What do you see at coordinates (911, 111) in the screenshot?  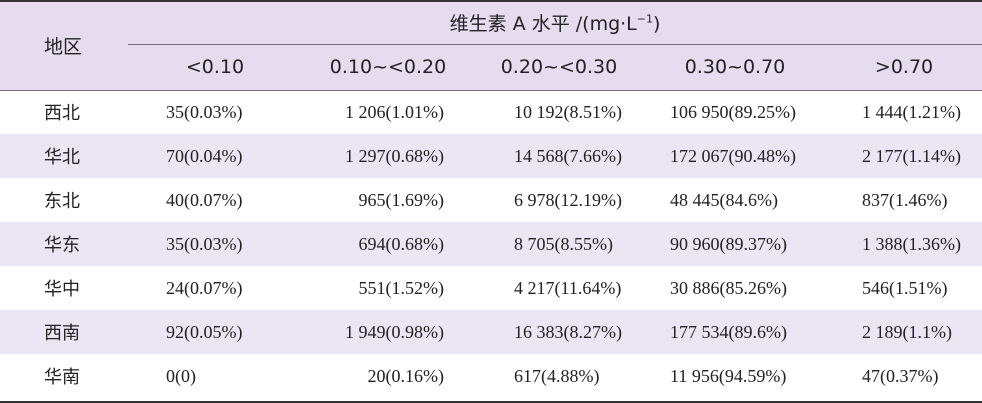 I see `table-cell: 1 444(1.21%)` at bounding box center [911, 111].